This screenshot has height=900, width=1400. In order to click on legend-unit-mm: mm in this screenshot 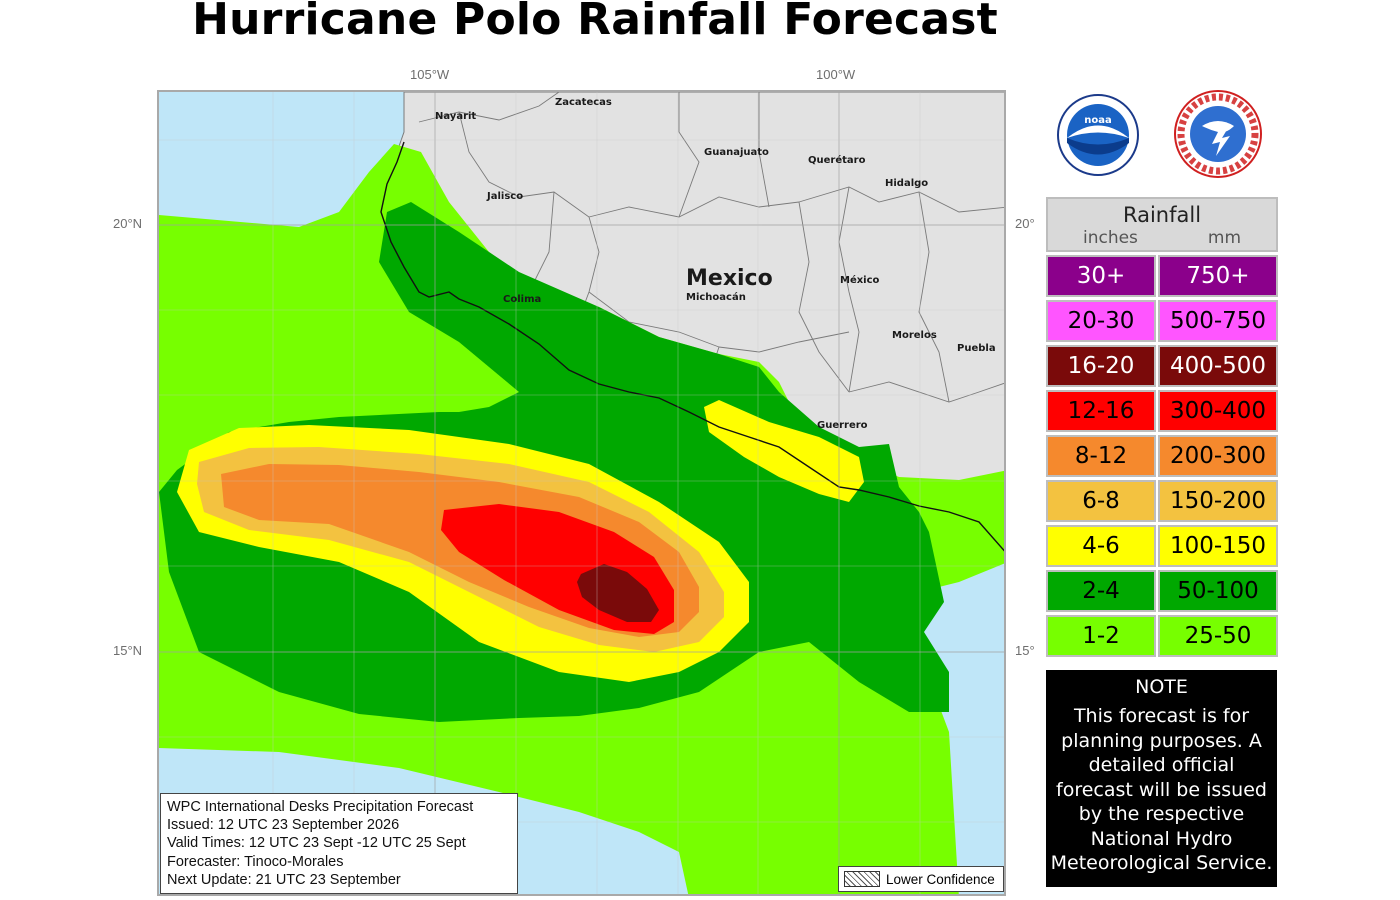, I will do `click(1224, 238)`.